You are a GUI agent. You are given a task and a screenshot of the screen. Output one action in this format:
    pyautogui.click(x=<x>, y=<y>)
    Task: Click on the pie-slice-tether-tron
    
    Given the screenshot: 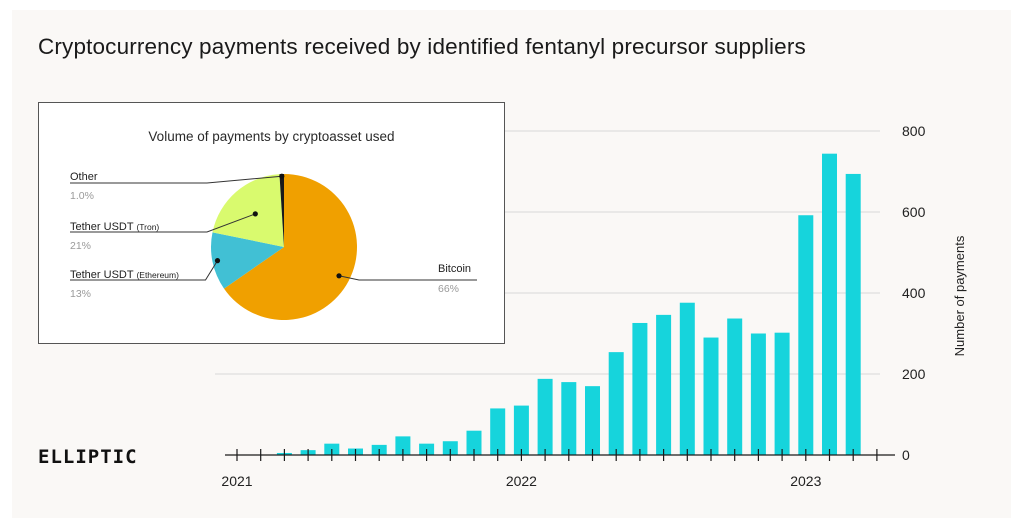 What is the action you would take?
    pyautogui.click(x=248, y=210)
    